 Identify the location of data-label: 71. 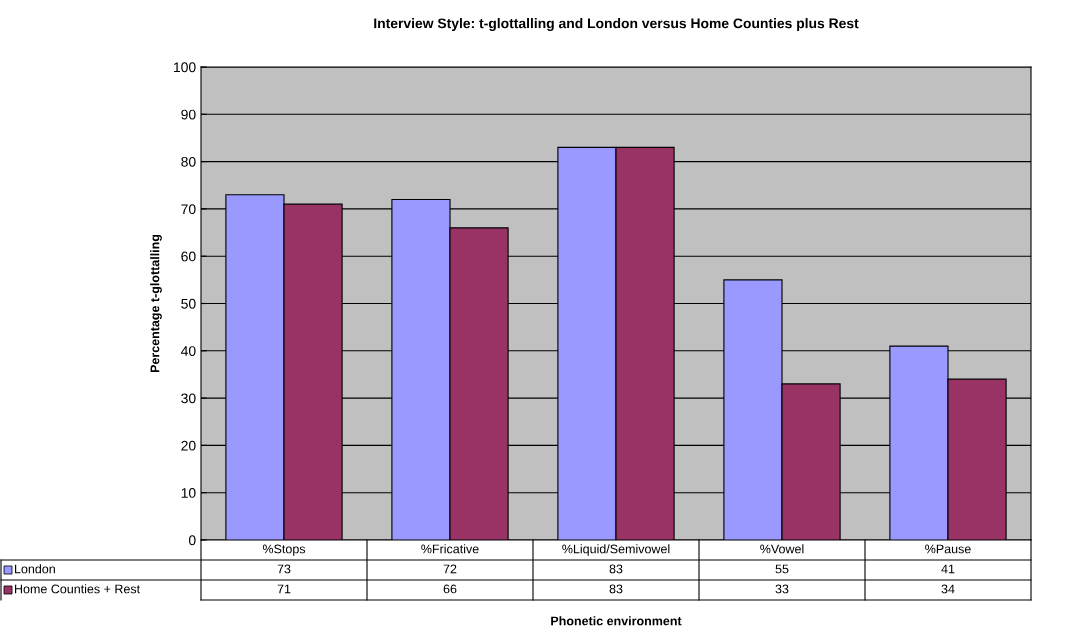
(284, 589).